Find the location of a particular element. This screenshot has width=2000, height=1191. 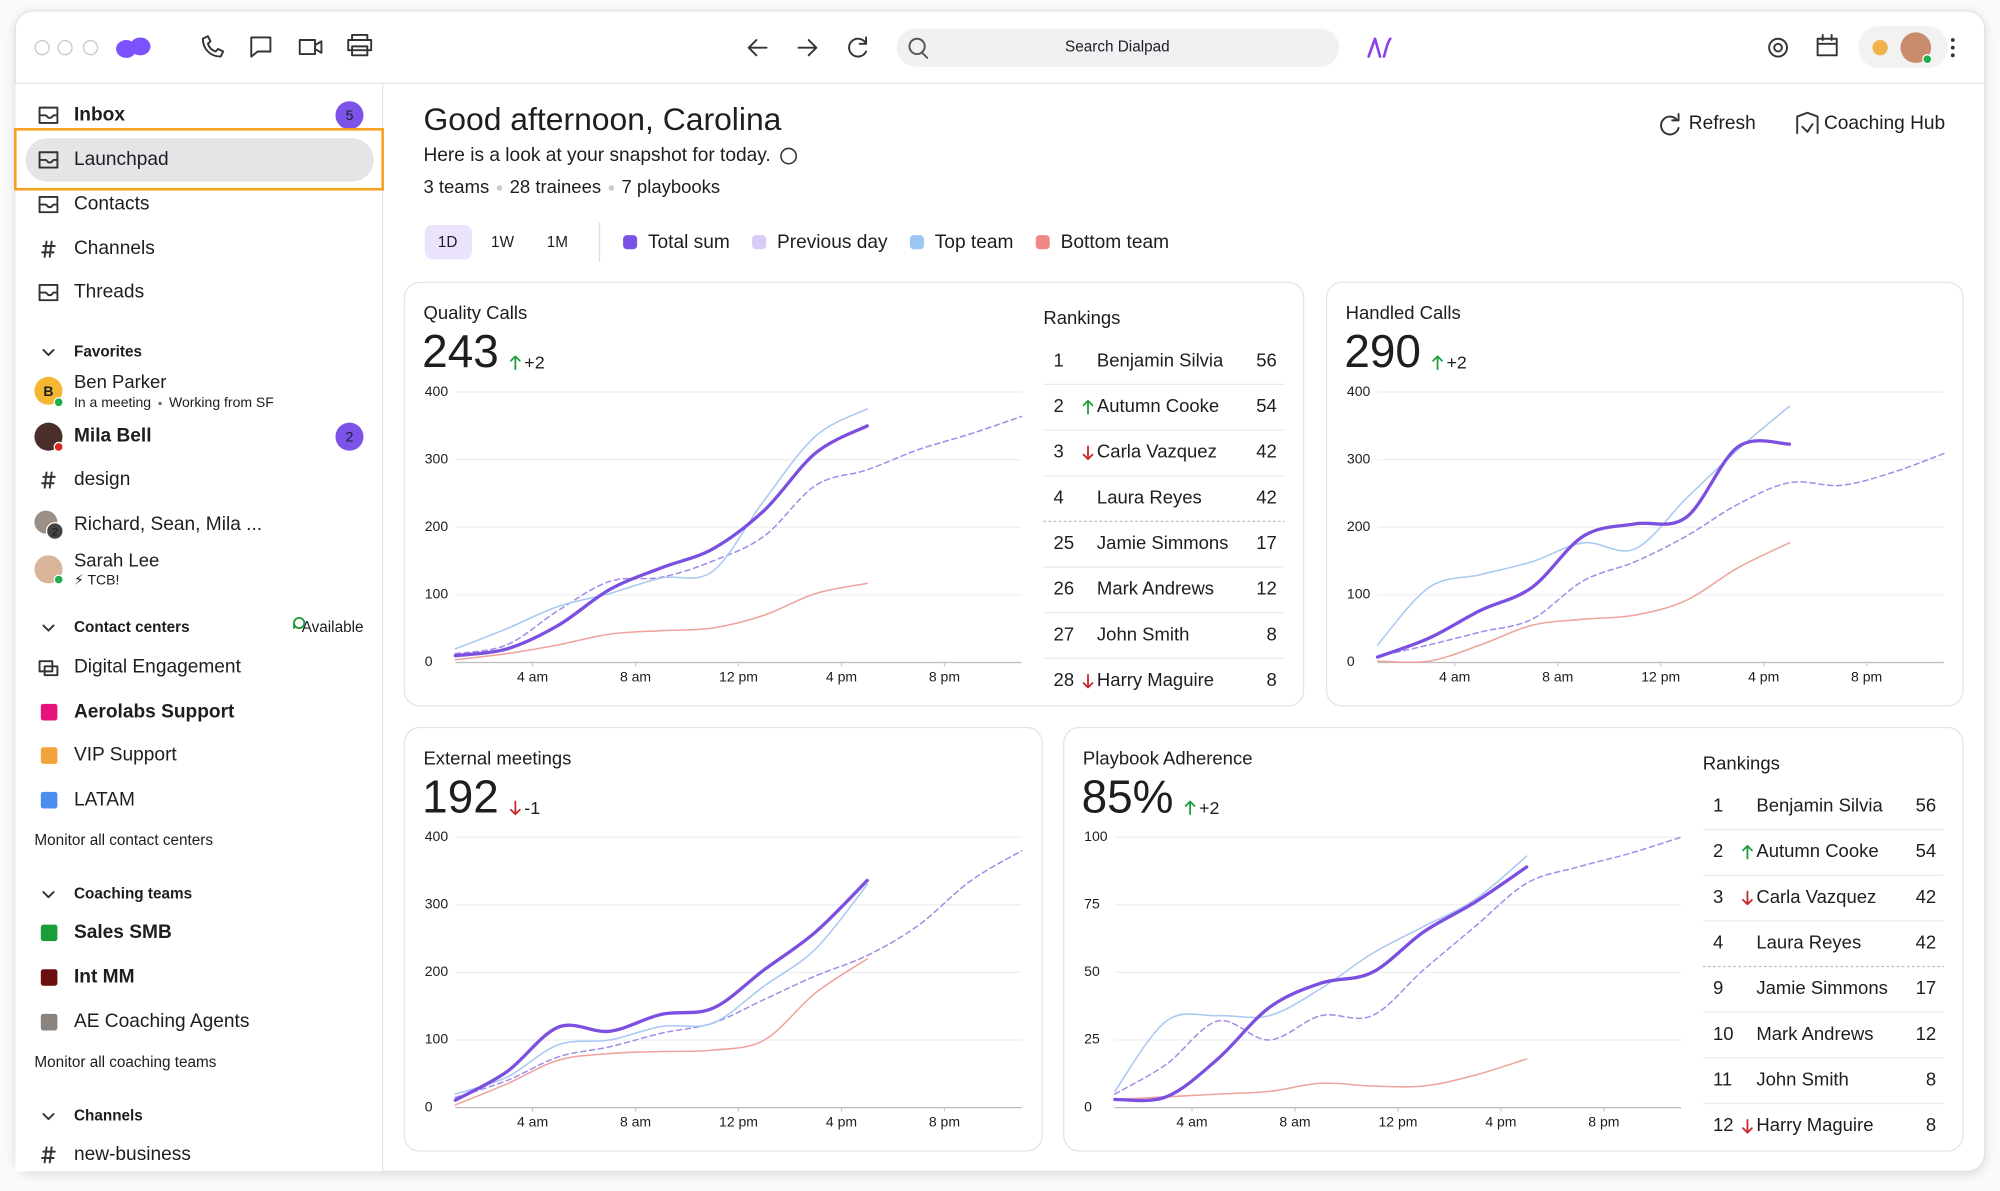

team-name: Int MM is located at coordinates (104, 977).